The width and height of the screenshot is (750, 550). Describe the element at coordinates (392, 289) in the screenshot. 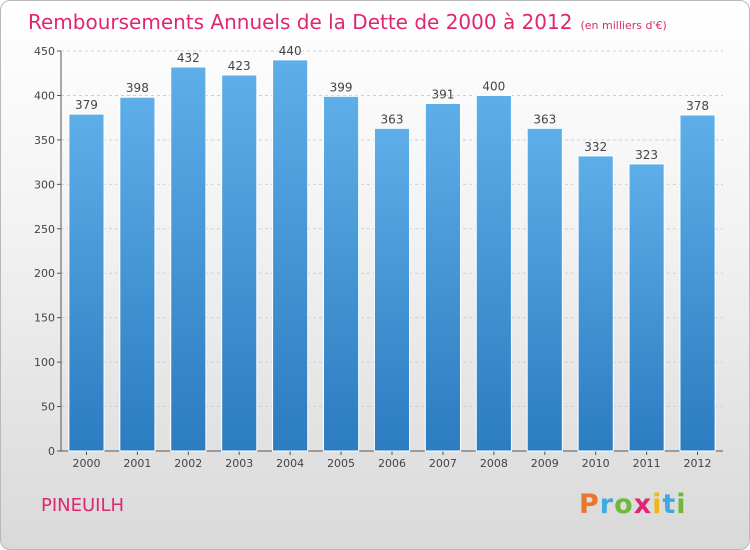

I see `bar-2006` at that location.